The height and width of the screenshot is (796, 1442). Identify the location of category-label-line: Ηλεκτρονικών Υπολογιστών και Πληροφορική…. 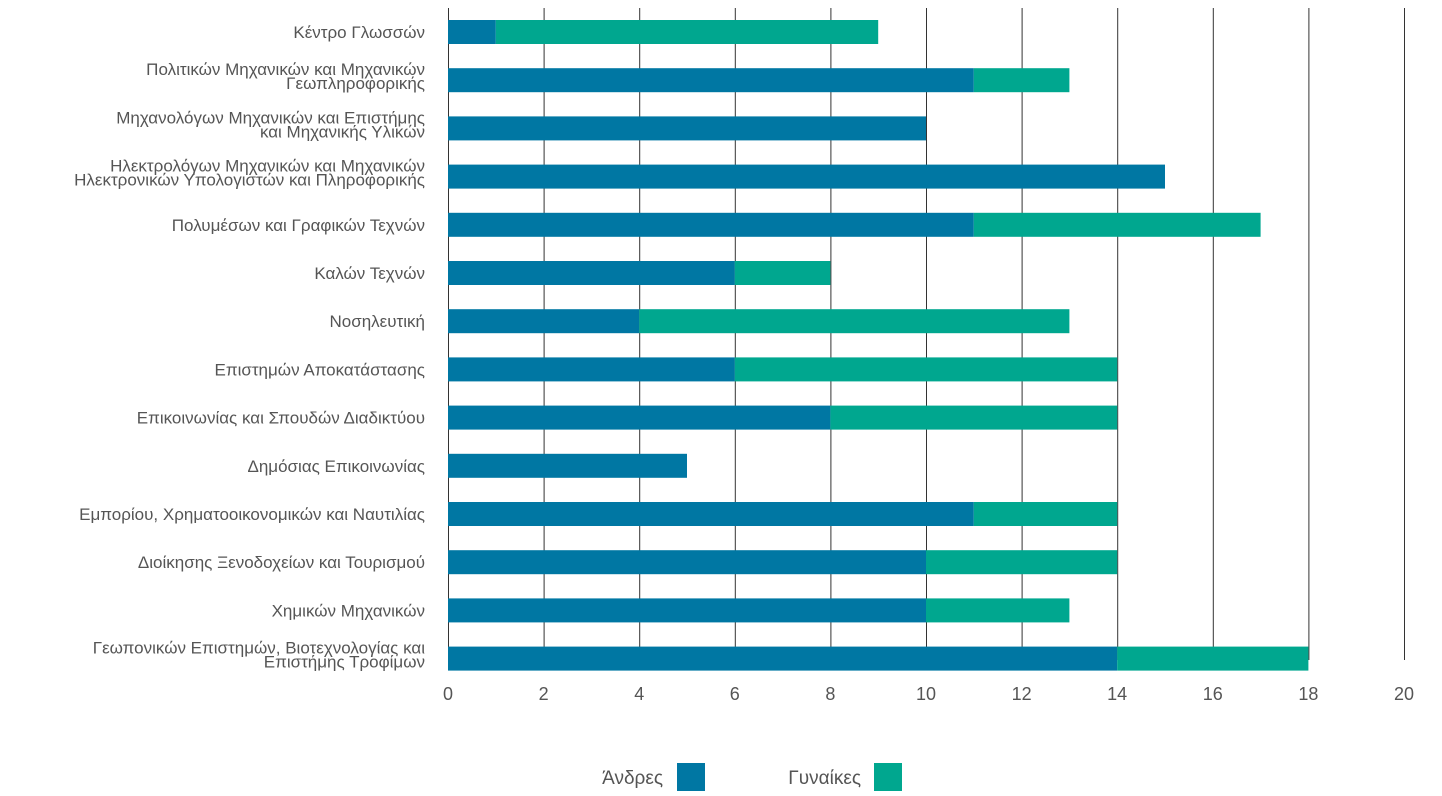
(249, 180).